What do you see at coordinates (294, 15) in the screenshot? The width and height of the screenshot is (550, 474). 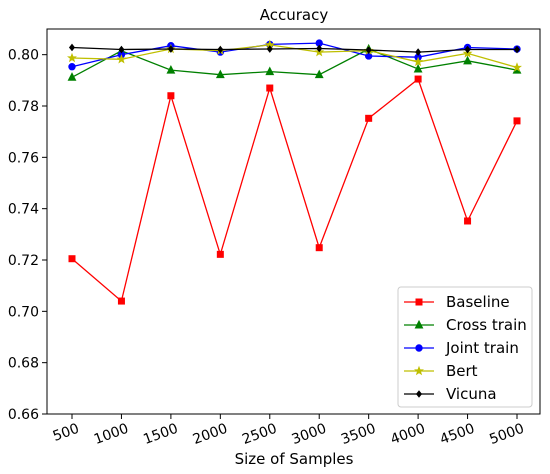 I see `chart-title: Accuracy` at bounding box center [294, 15].